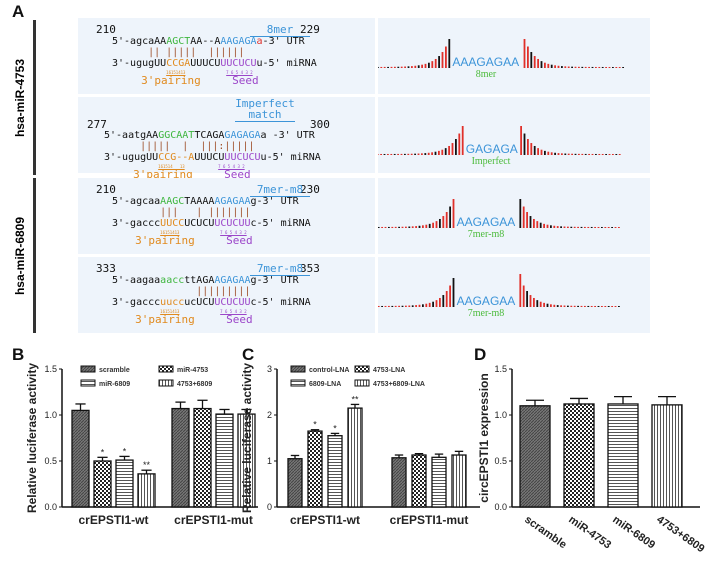  I want to click on utr-segment: 5'-agcaa, so click(136, 201).